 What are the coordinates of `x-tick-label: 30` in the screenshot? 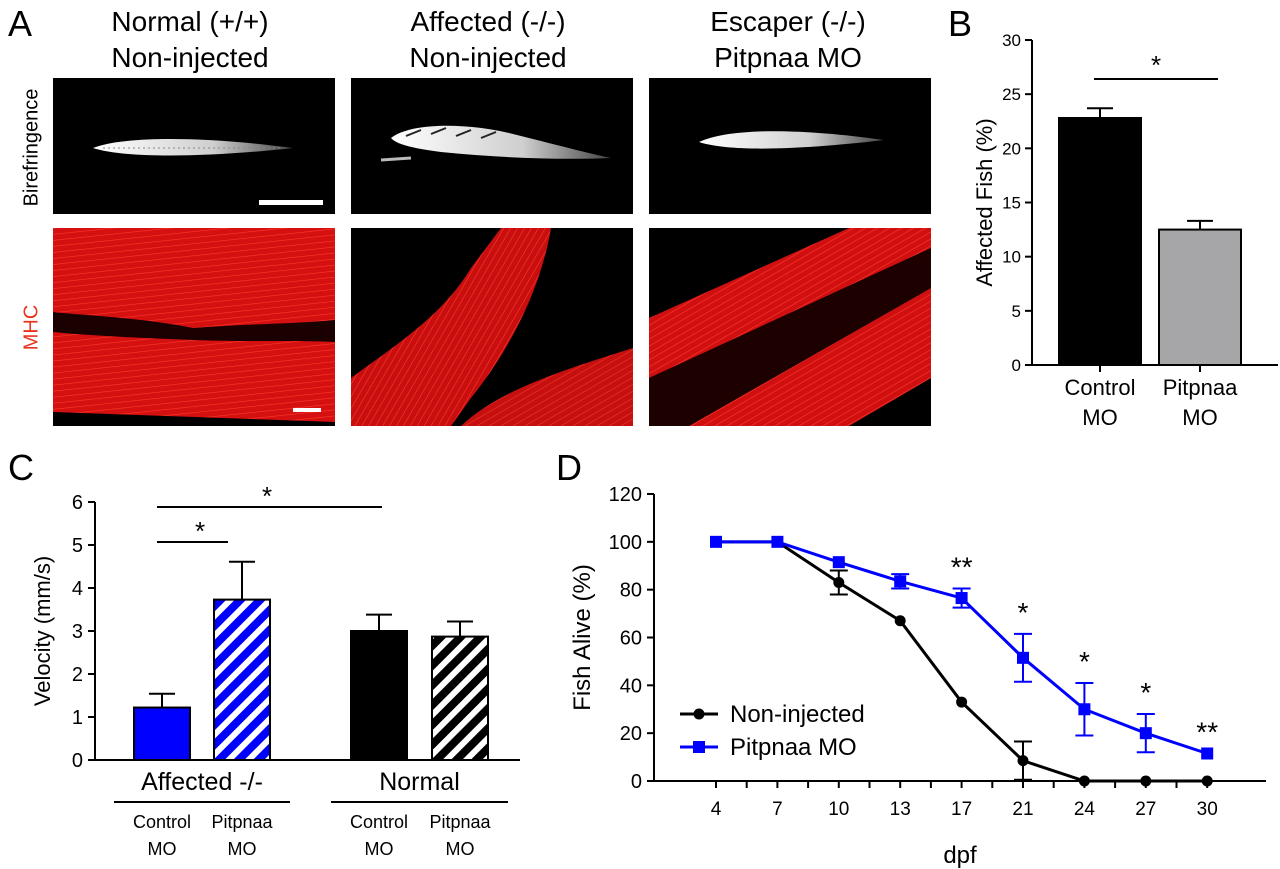 It's located at (1207, 809).